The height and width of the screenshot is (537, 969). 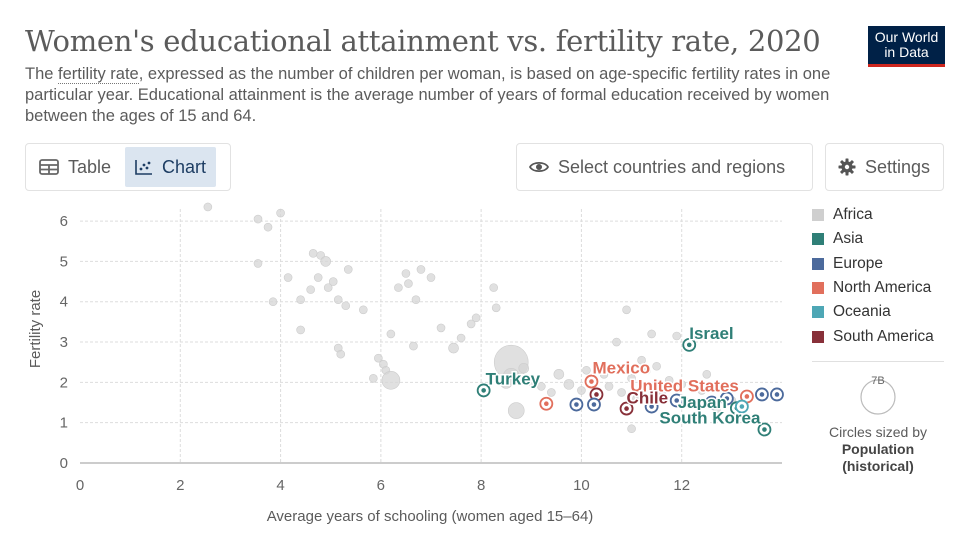 I want to click on legend-item-europe: Europe, so click(x=873, y=264).